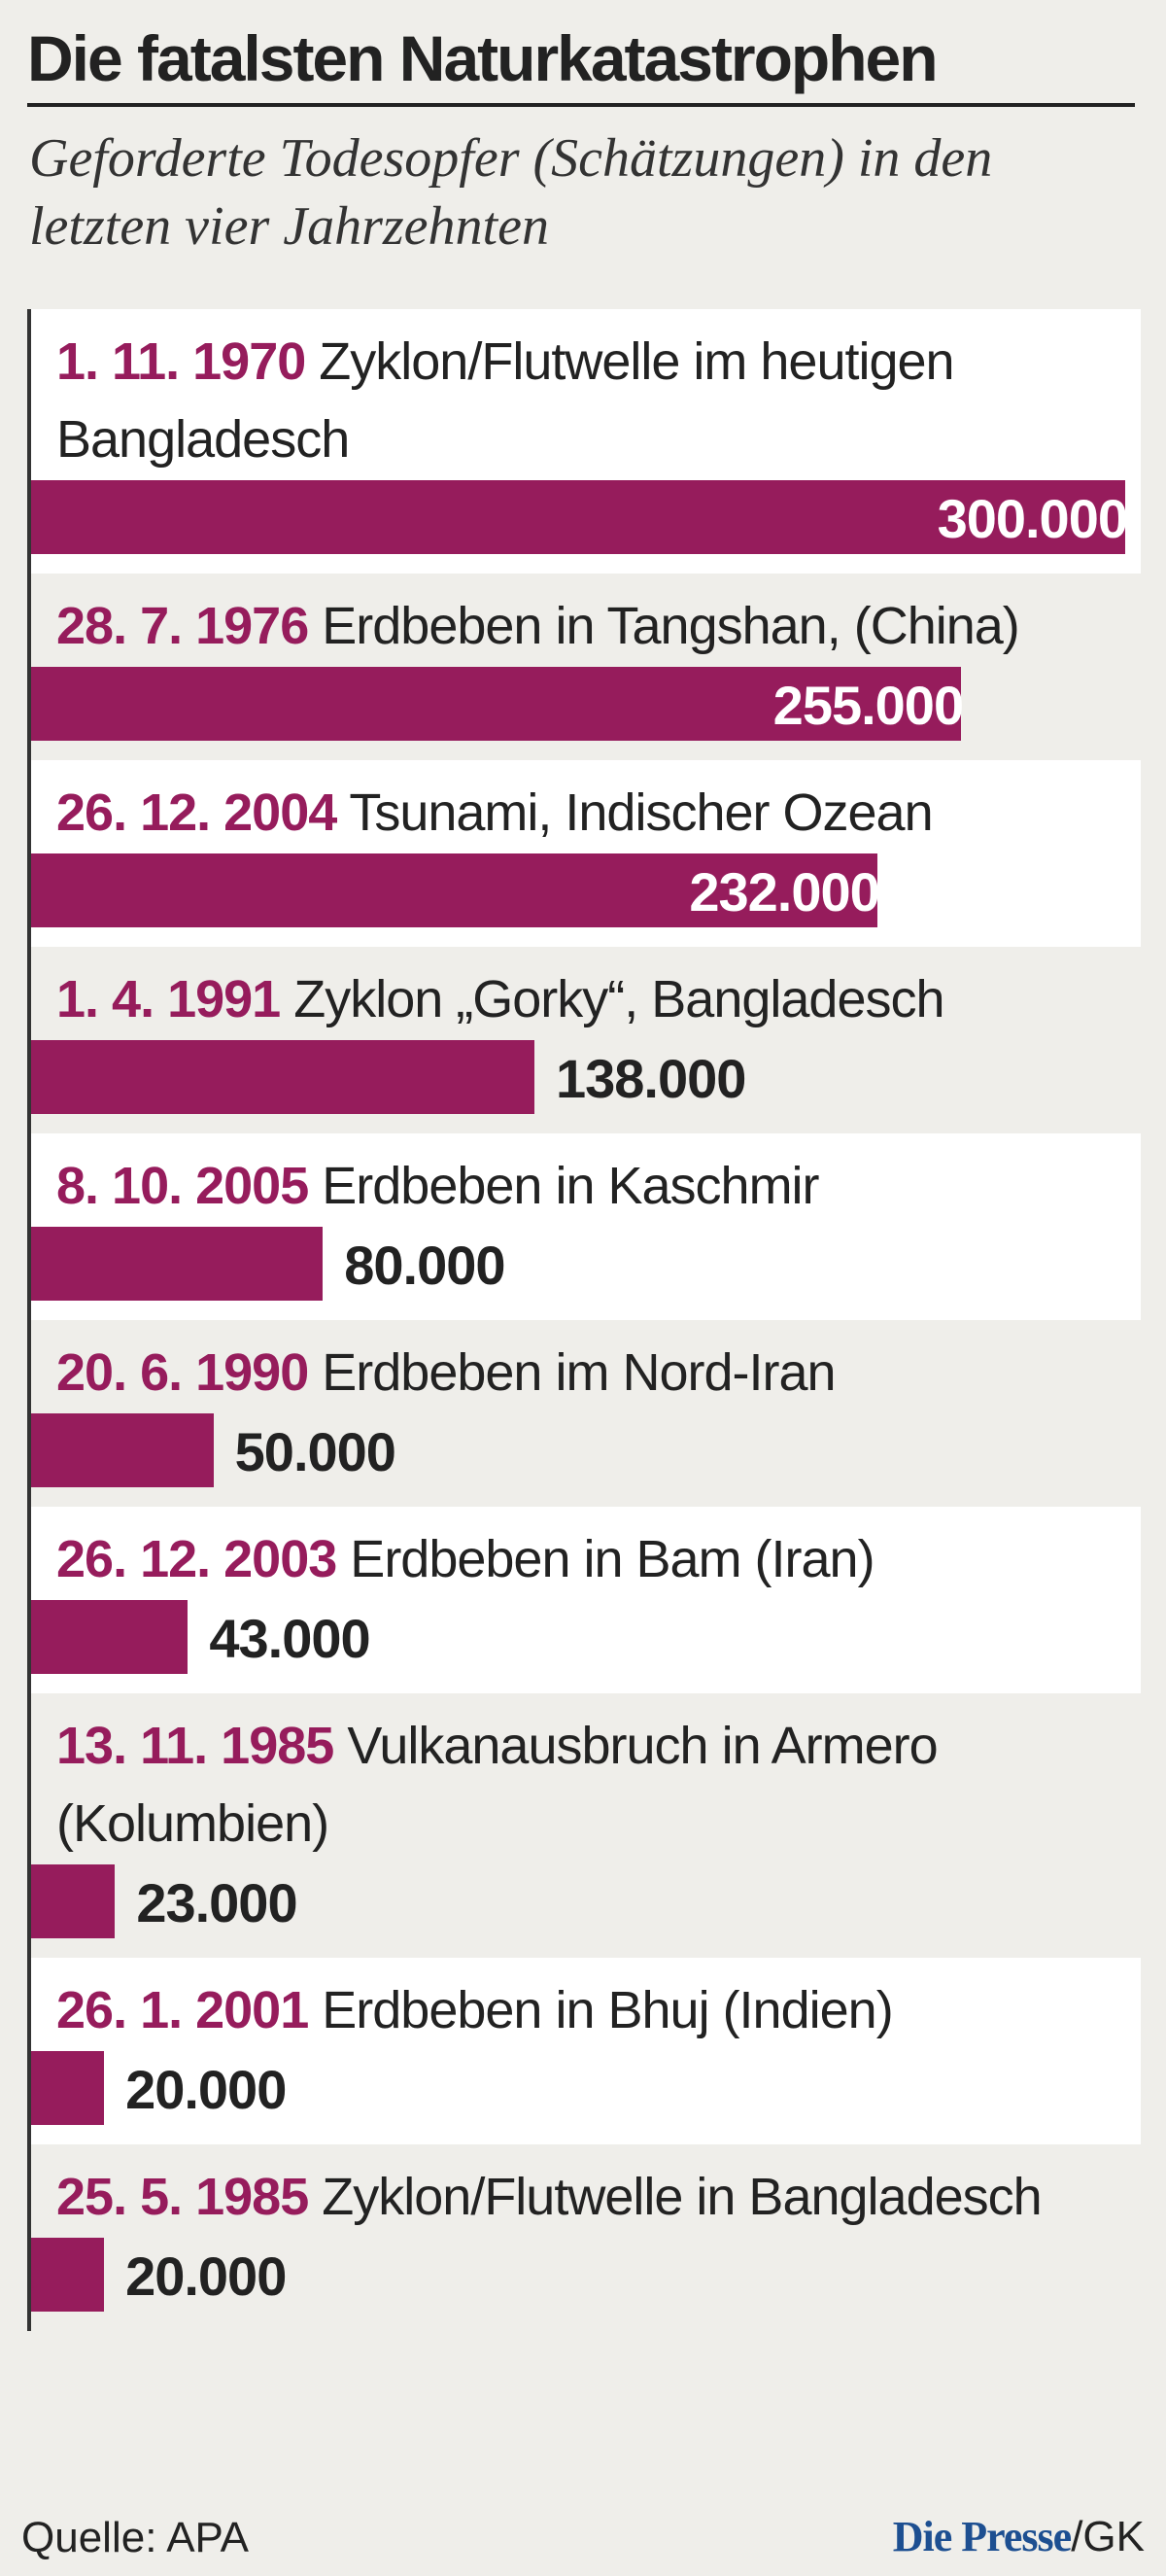 The width and height of the screenshot is (1166, 2576). Describe the element at coordinates (586, 1450) in the screenshot. I see `bar-line: 50.000` at that location.